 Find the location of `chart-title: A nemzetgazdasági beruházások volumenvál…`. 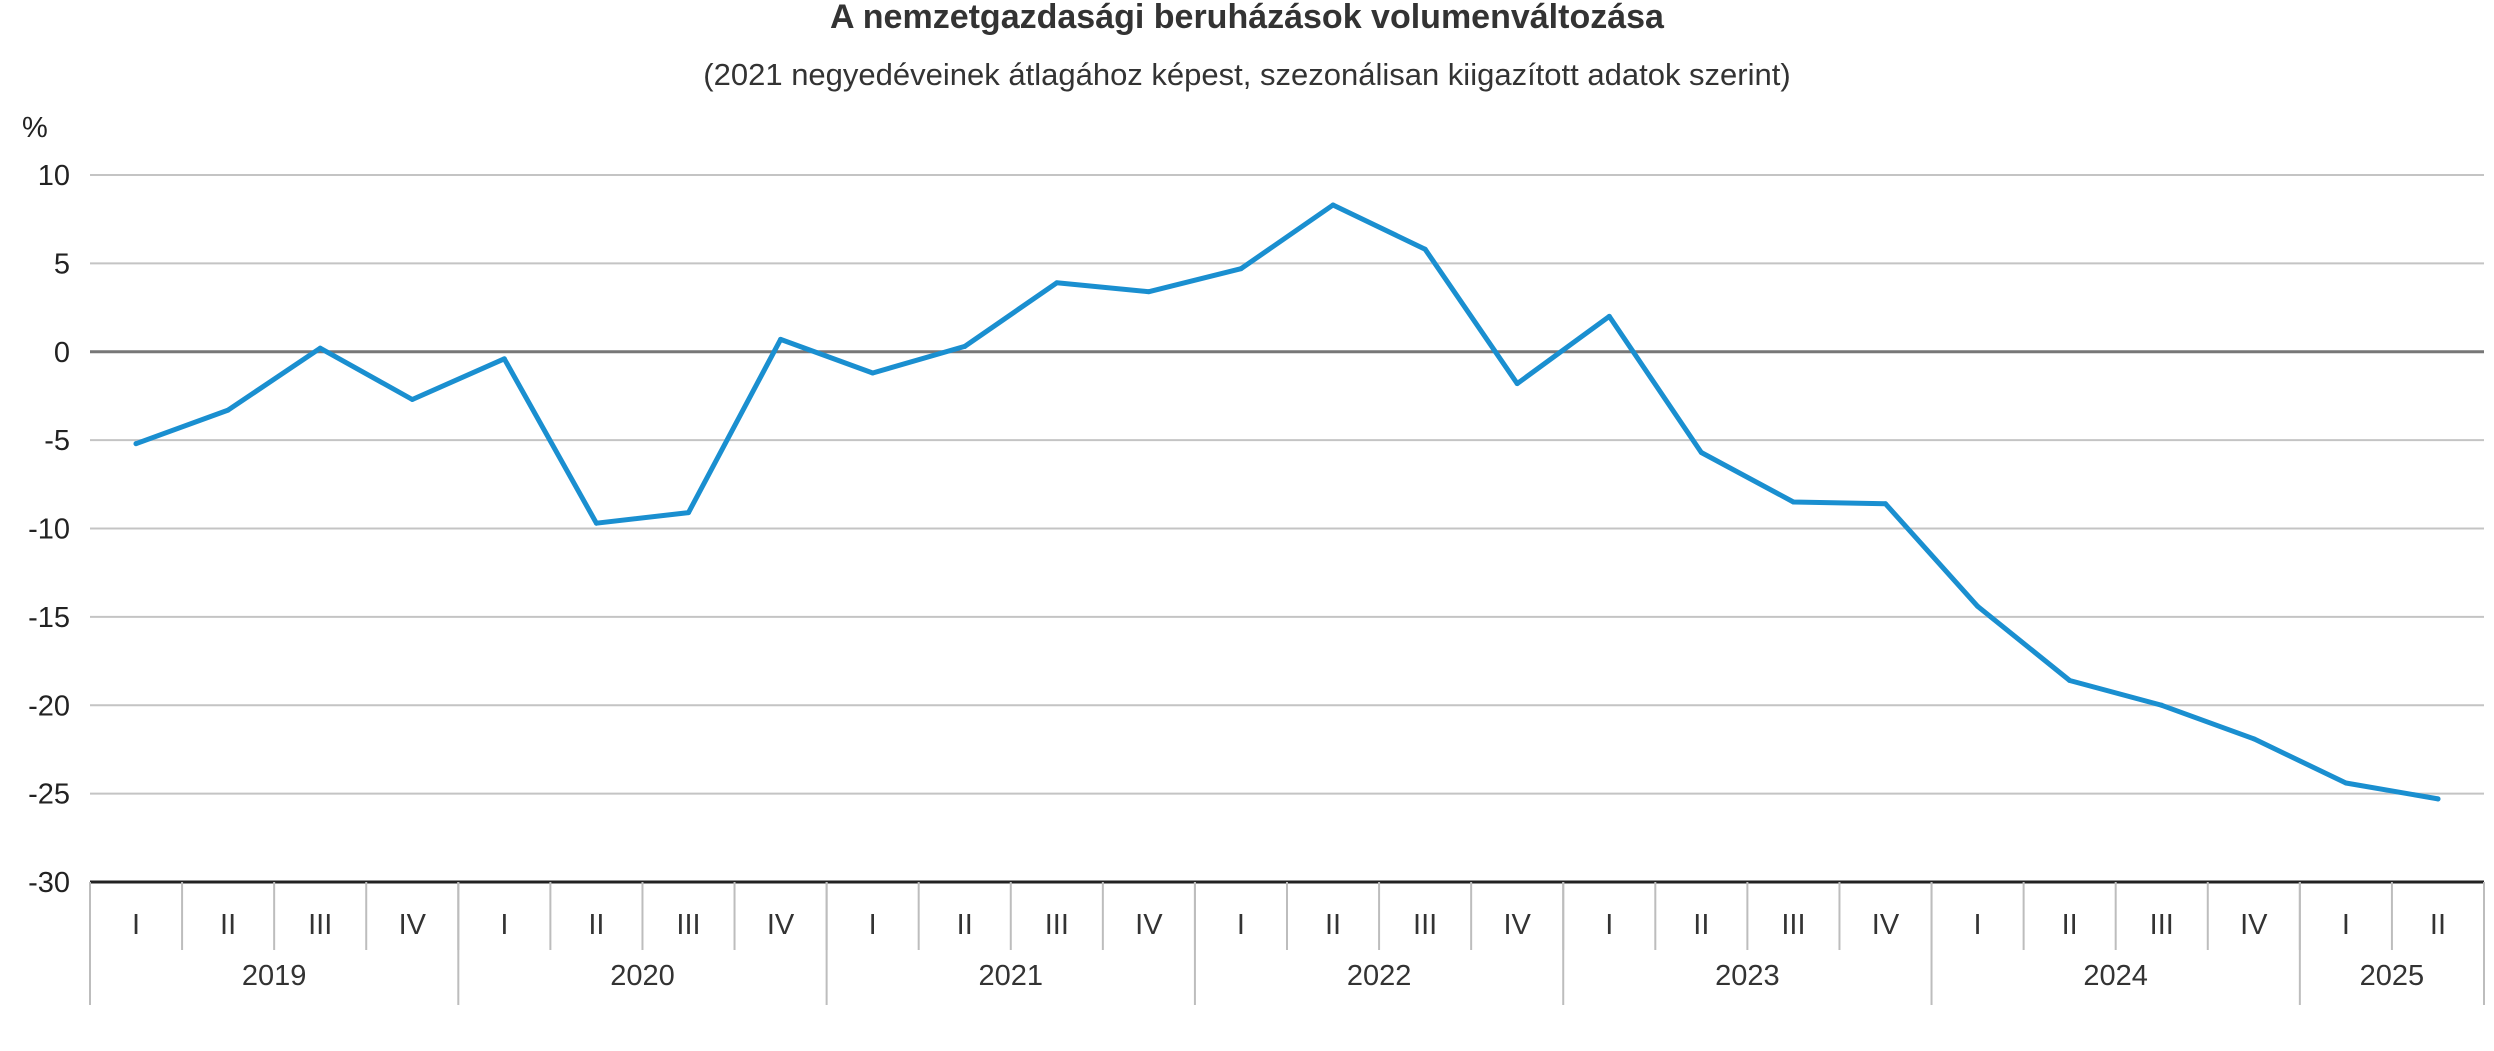

chart-title: A nemzetgazdasági beruházások volumenvál… is located at coordinates (1247, 18).